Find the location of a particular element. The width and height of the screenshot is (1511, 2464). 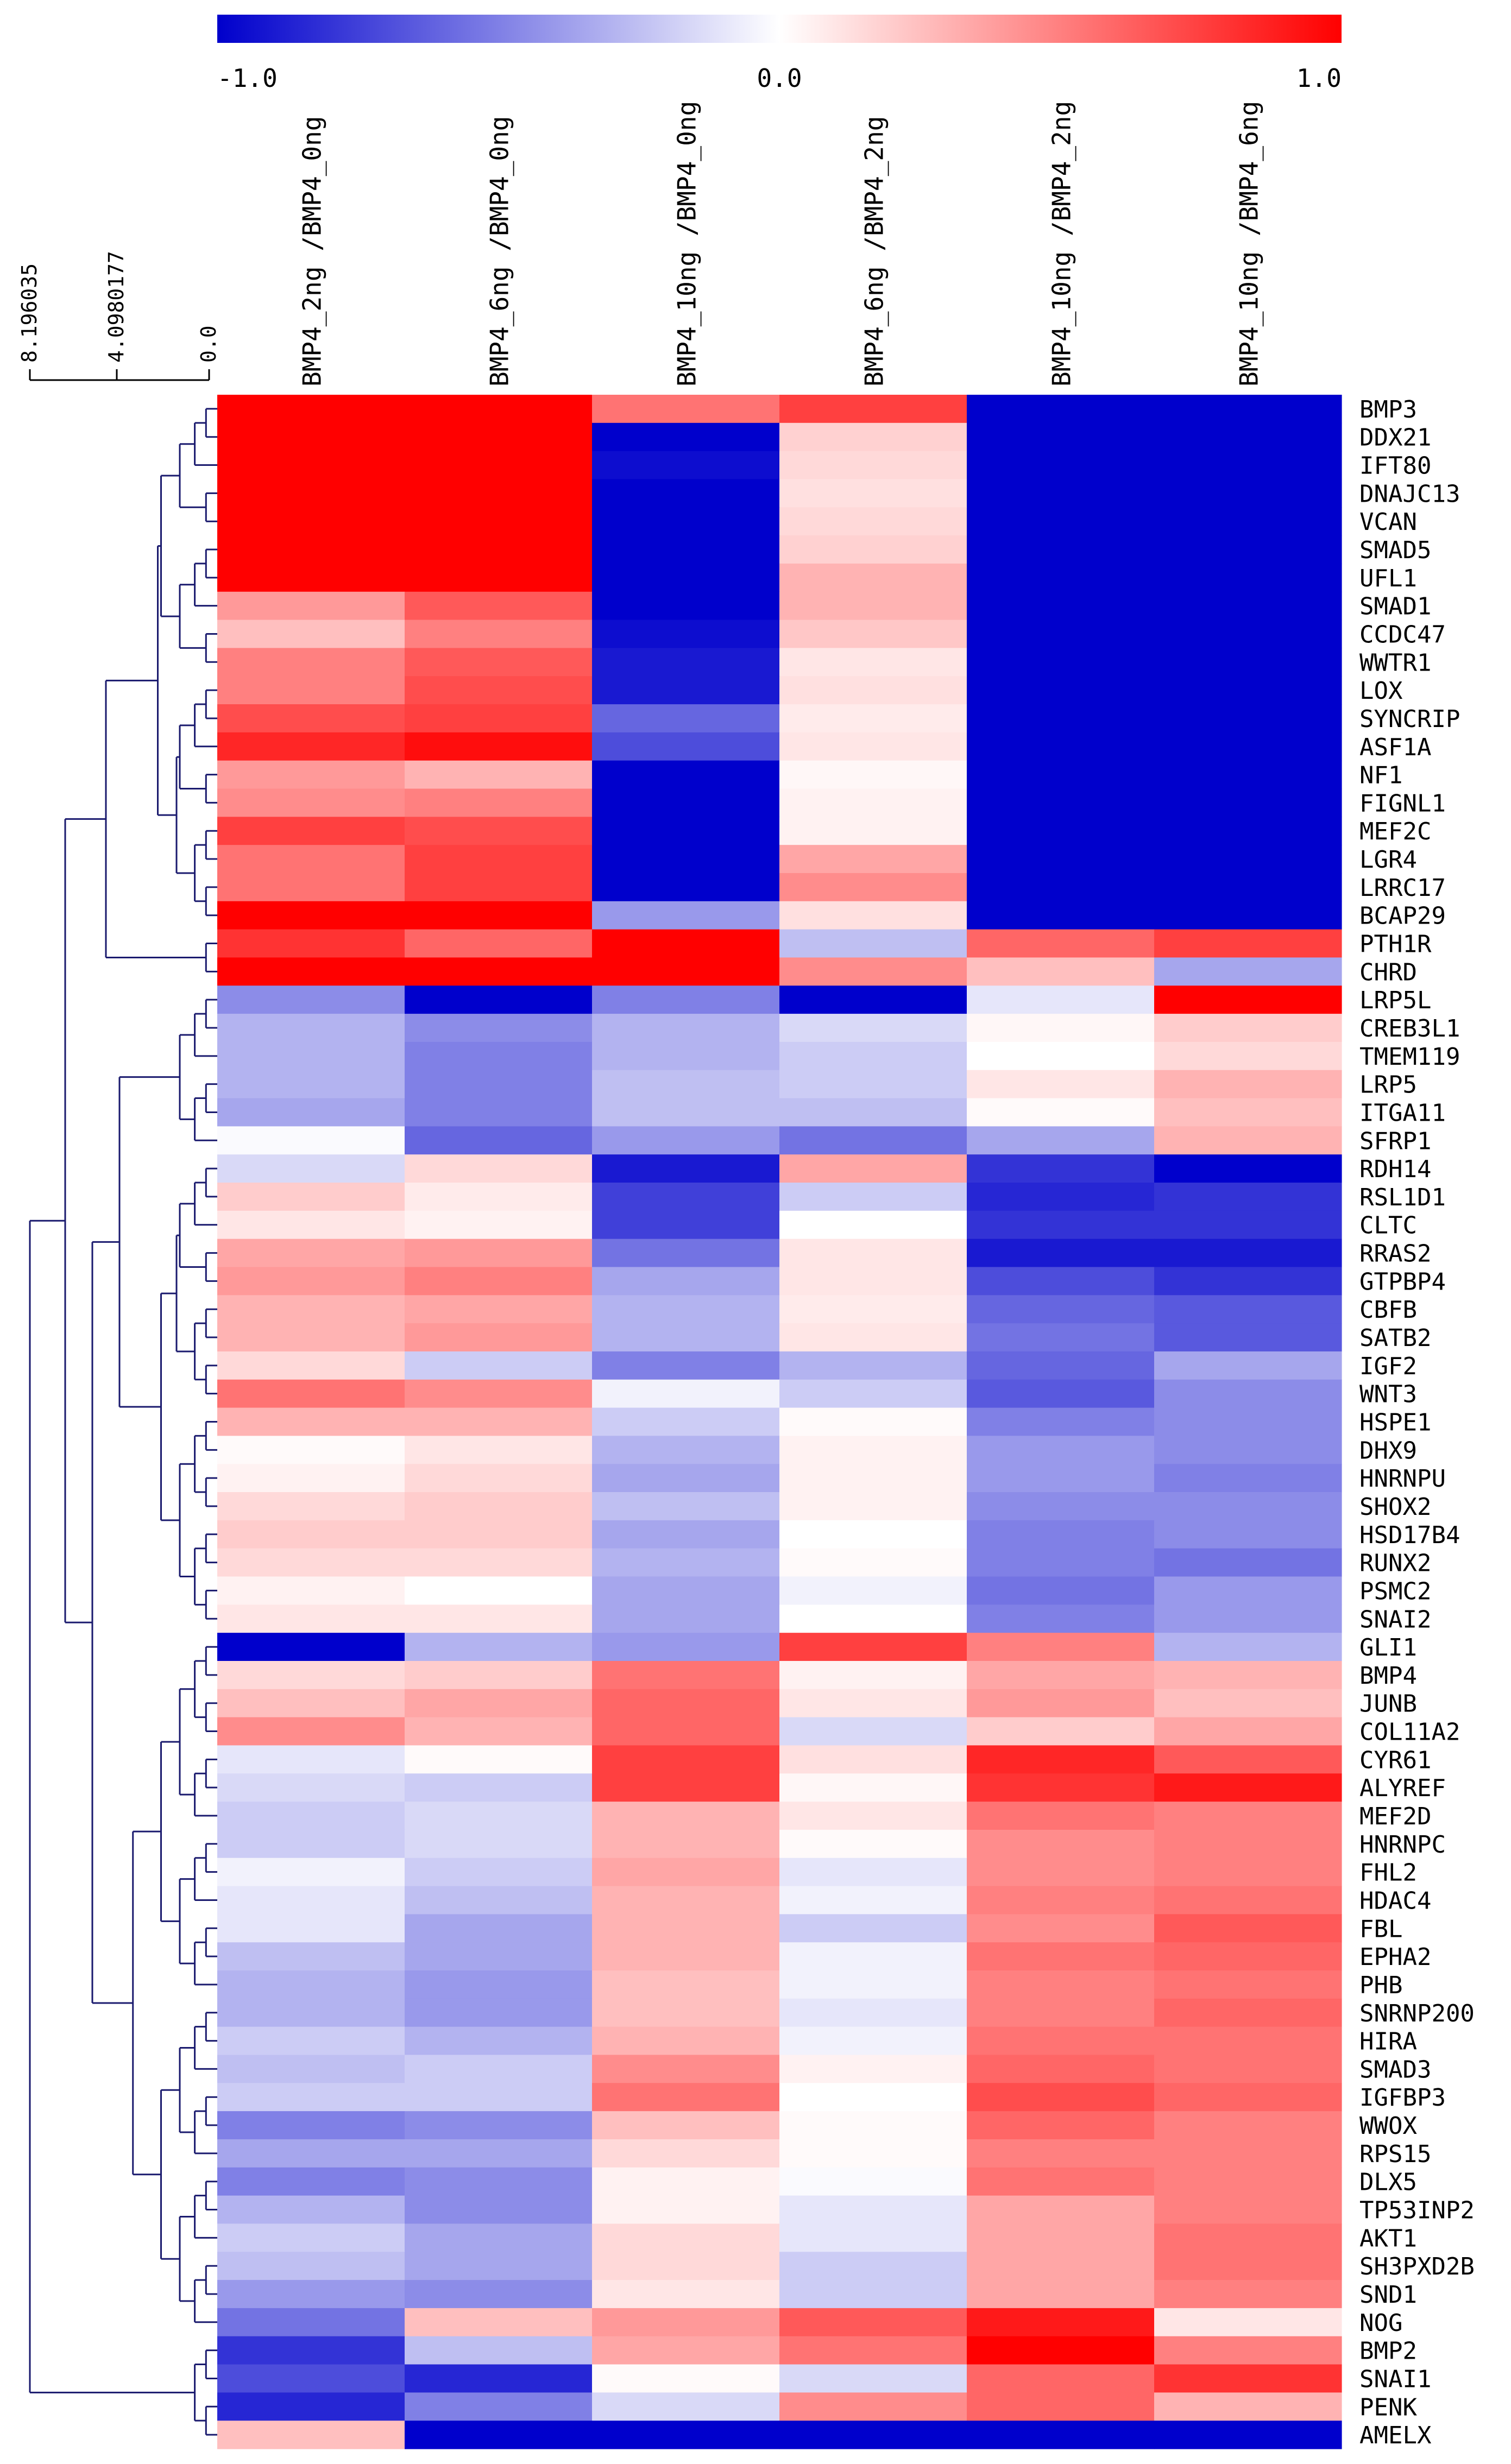

row-label: CREB3L1 is located at coordinates (1410, 1029).